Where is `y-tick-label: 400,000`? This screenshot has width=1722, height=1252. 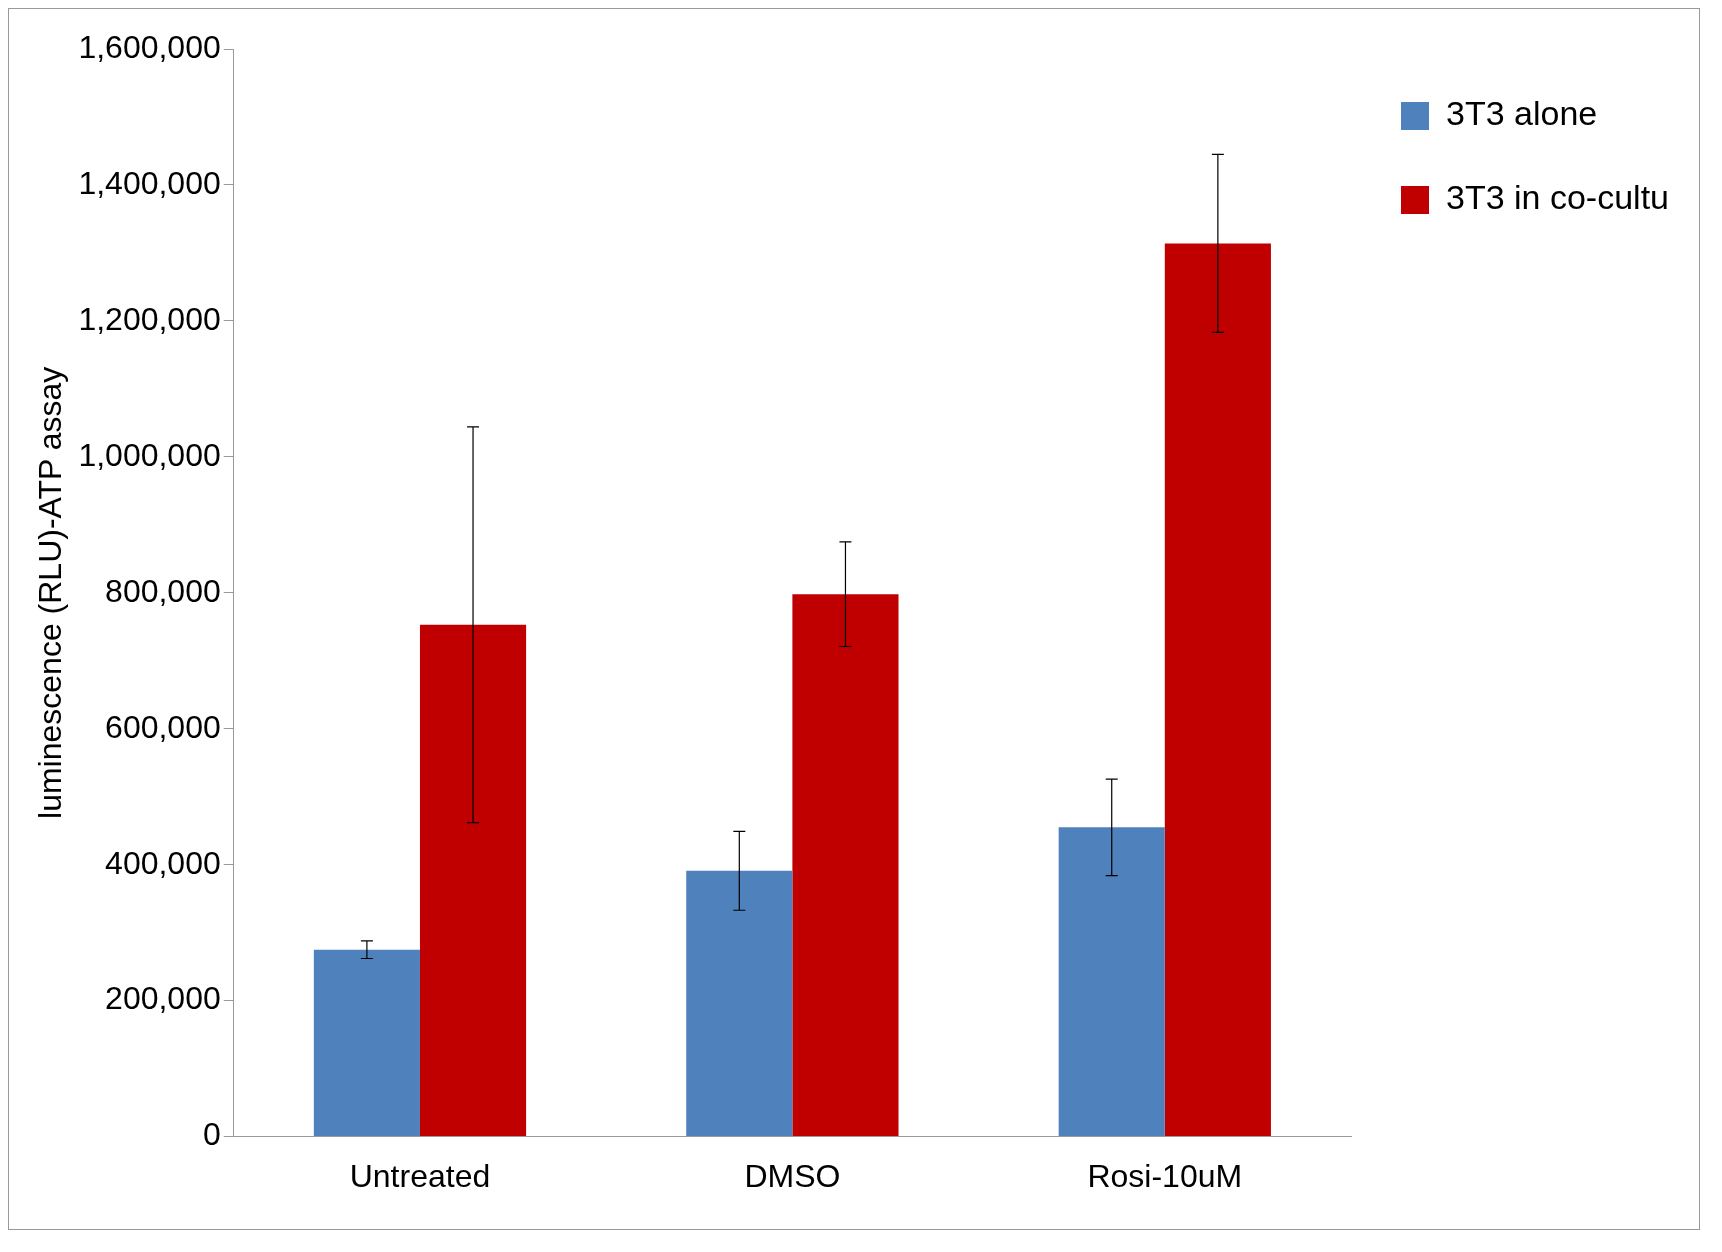
y-tick-label: 400,000 is located at coordinates (163, 862).